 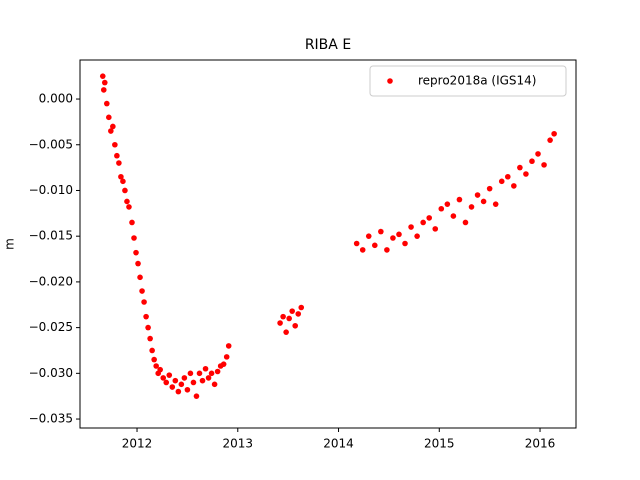 I want to click on y-tick-label: −0.030, so click(x=51, y=373).